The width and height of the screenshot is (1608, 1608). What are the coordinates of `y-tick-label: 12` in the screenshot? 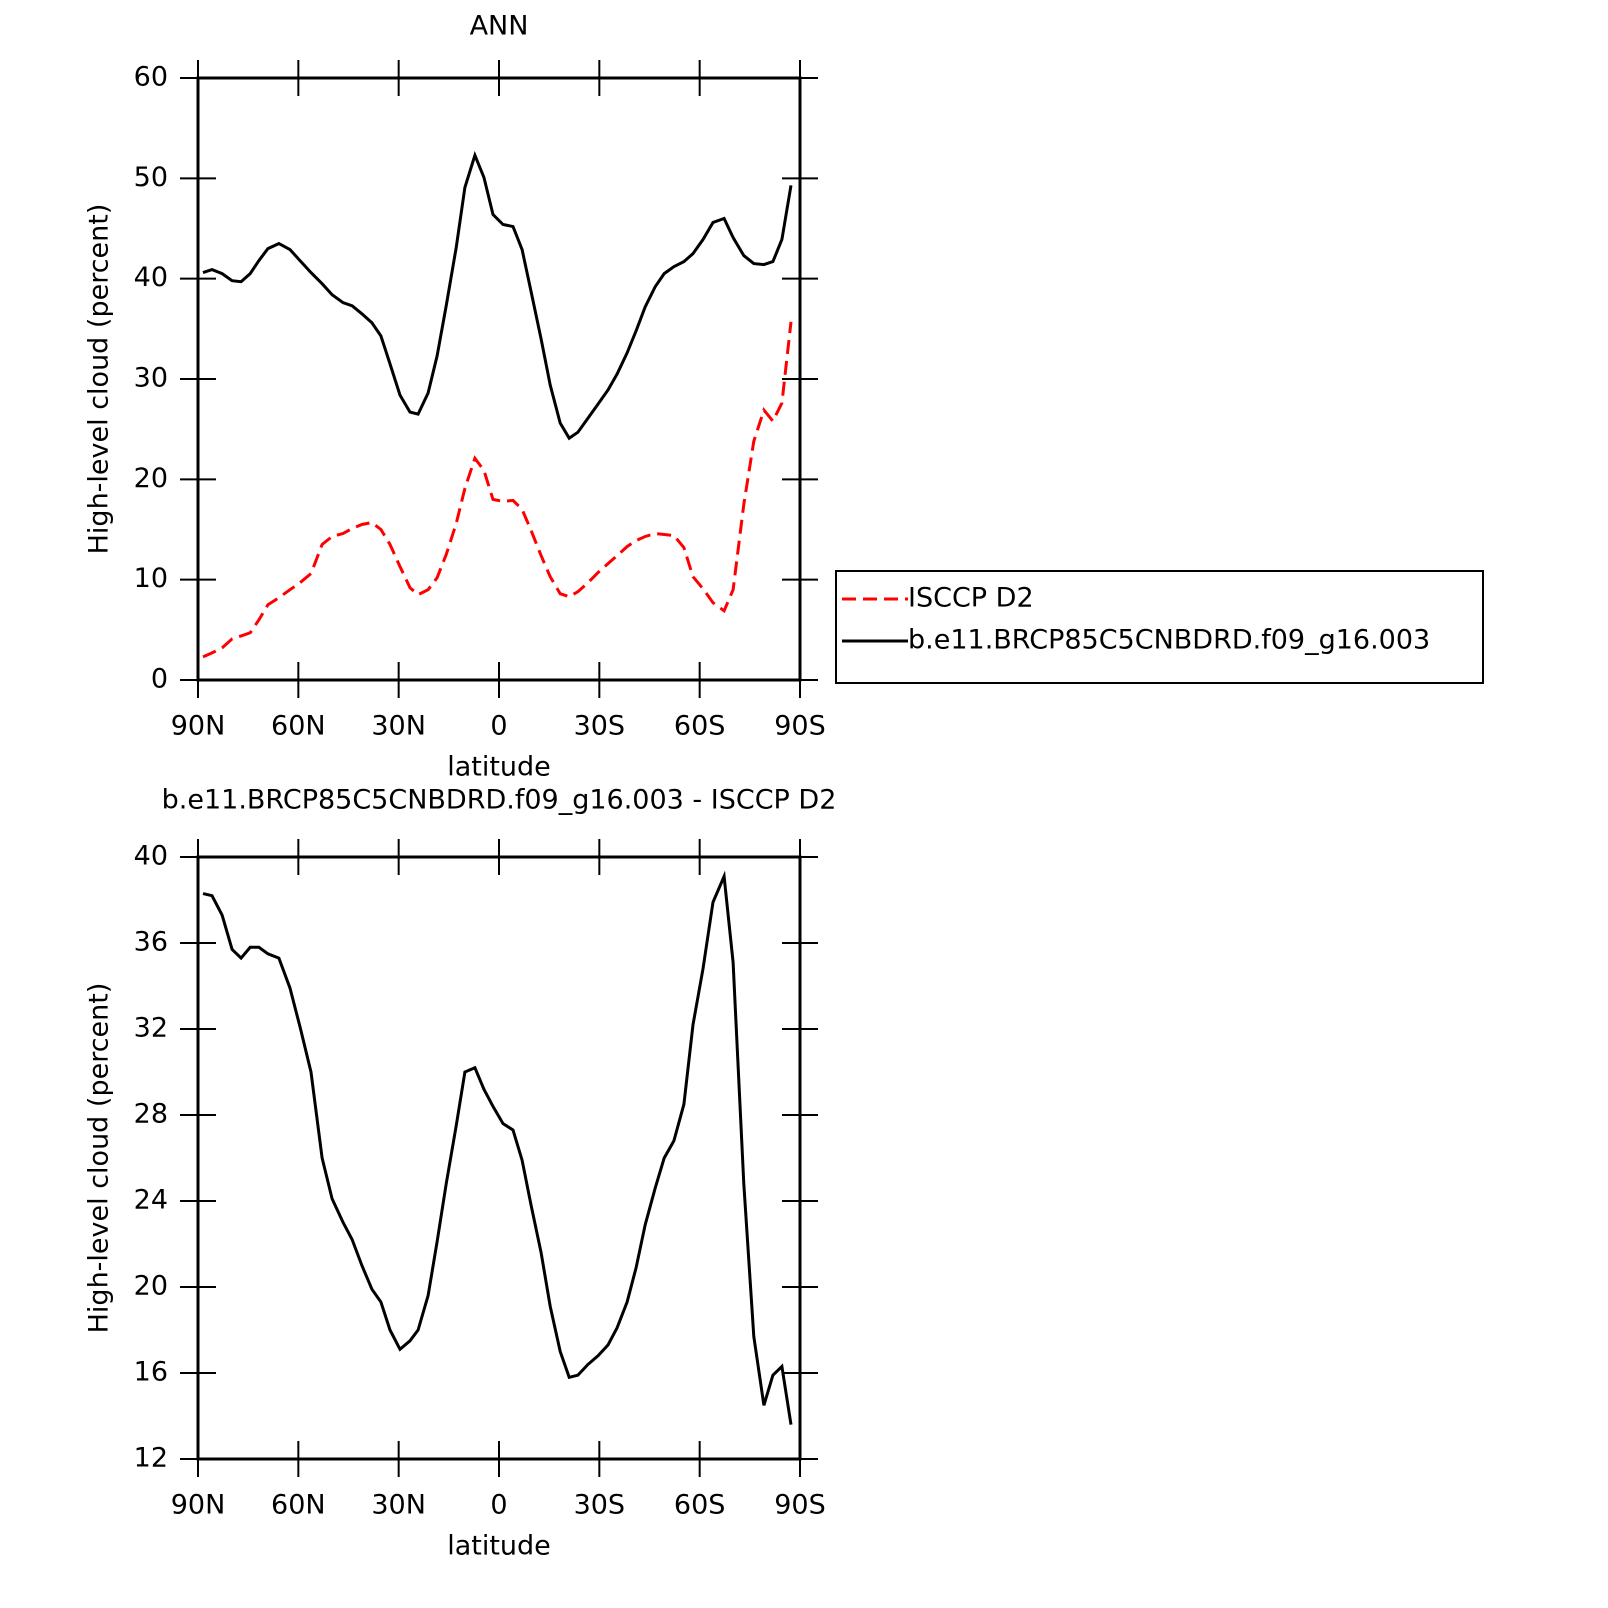 It's located at (151, 1458).